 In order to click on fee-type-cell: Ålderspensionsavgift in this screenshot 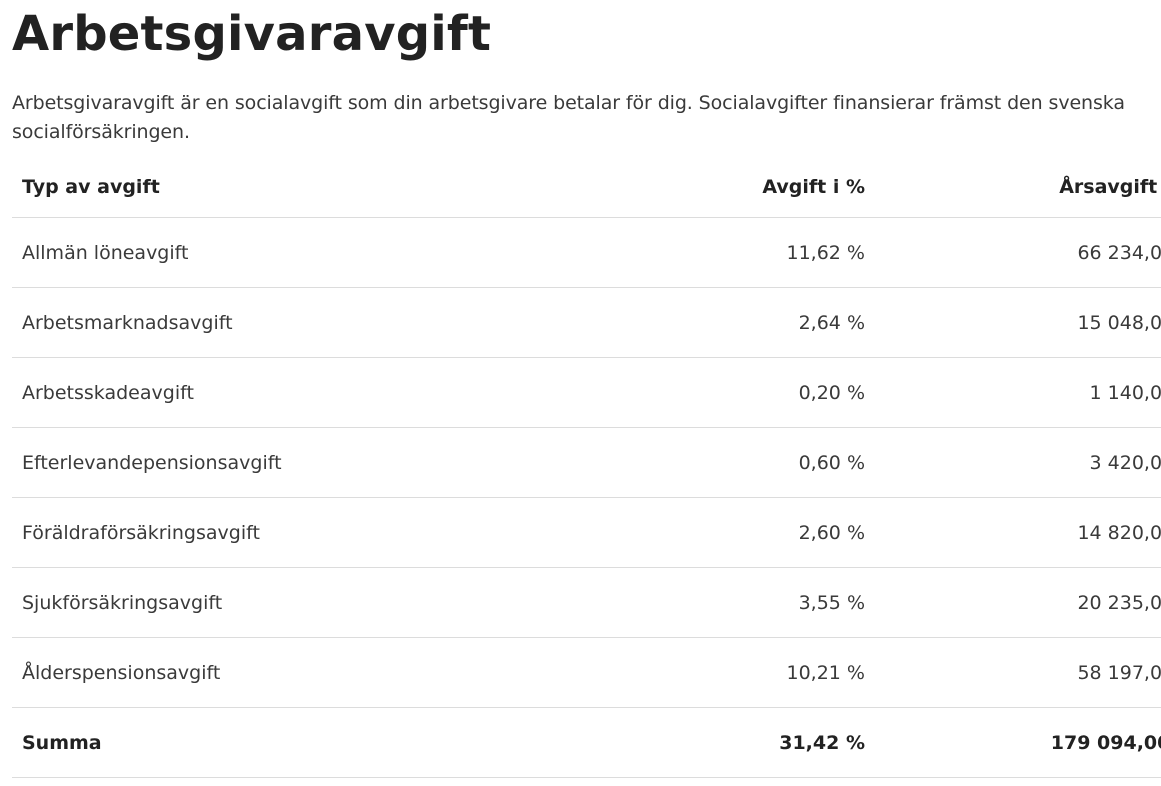, I will do `click(257, 672)`.